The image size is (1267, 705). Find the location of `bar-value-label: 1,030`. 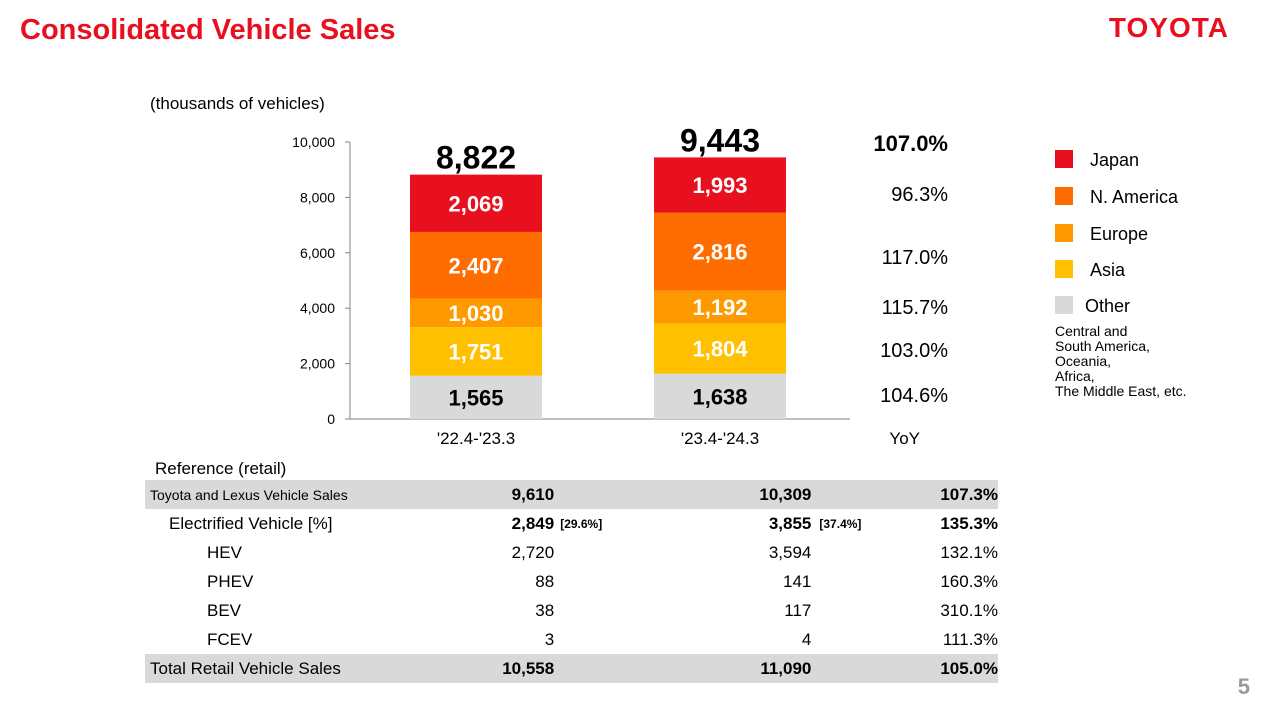

bar-value-label: 1,030 is located at coordinates (475, 313).